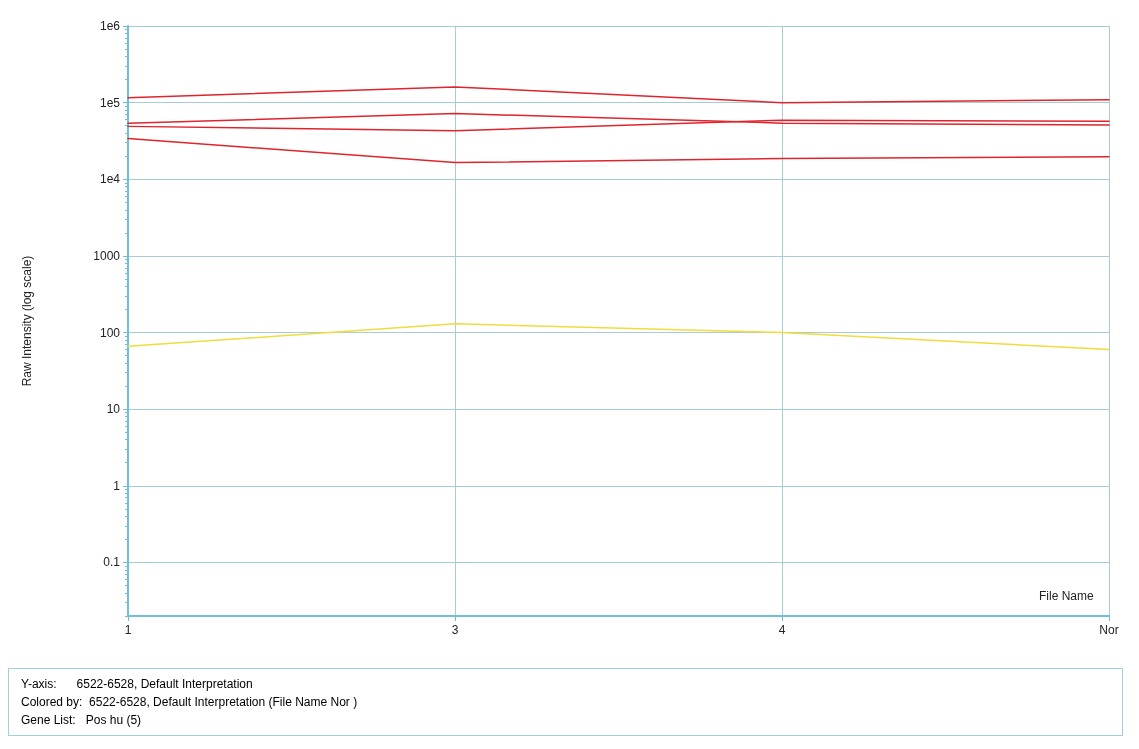 This screenshot has width=1139, height=749. I want to click on x-tick-label: 1, so click(128, 630).